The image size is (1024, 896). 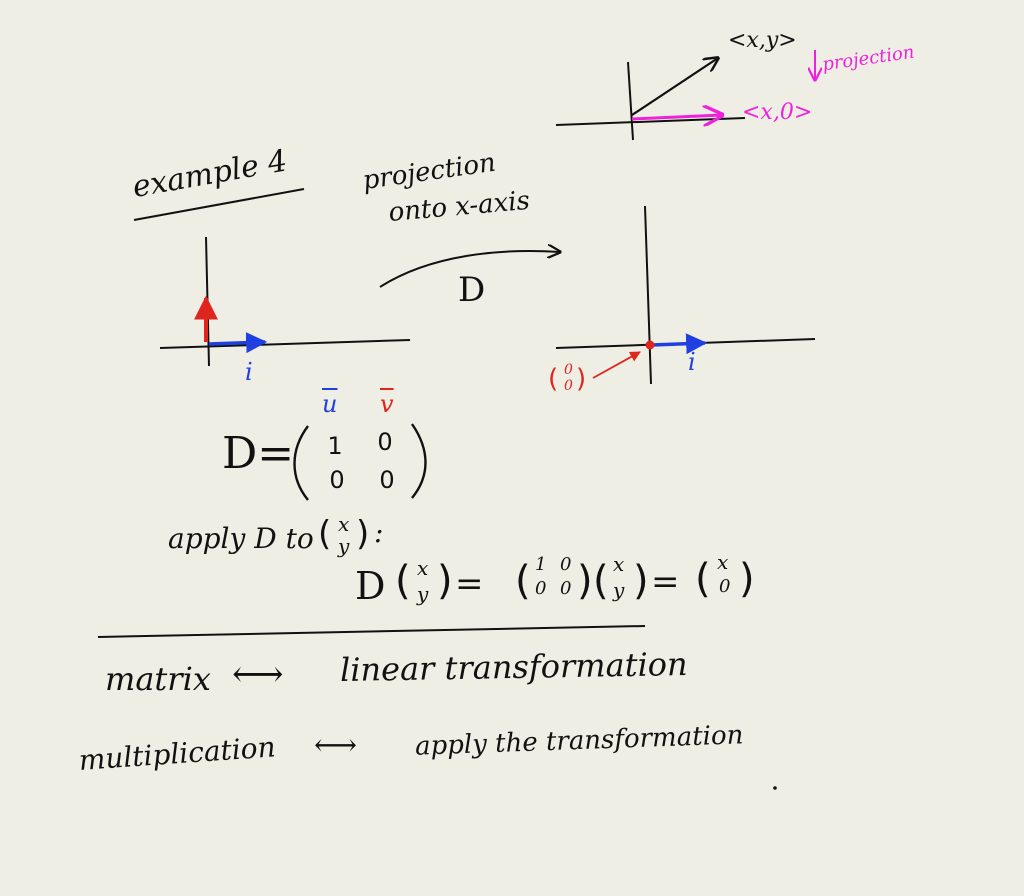 I want to click on i-label-left: i, so click(x=249, y=372).